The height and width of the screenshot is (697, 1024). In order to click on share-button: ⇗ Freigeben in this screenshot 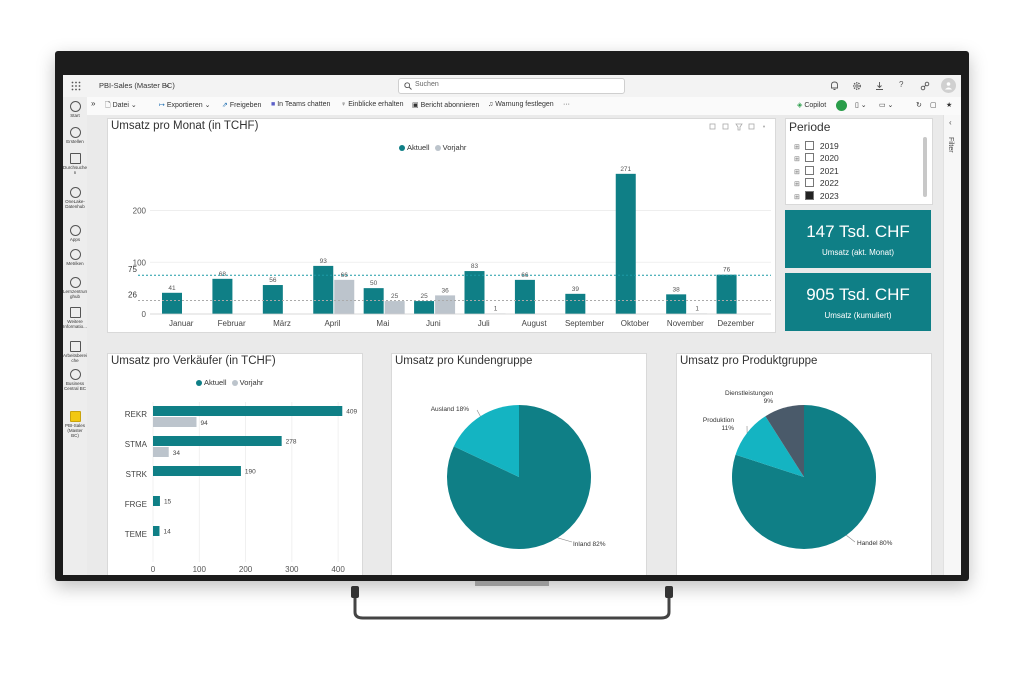, I will do `click(241, 105)`.